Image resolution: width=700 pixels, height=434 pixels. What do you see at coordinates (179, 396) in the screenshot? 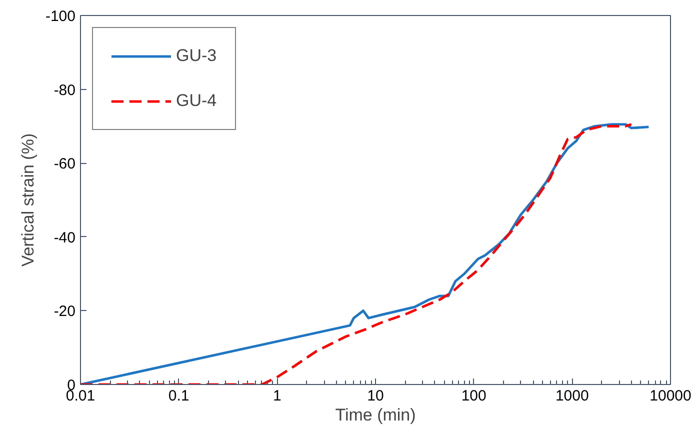
I see `x-tick-label: 0.1` at bounding box center [179, 396].